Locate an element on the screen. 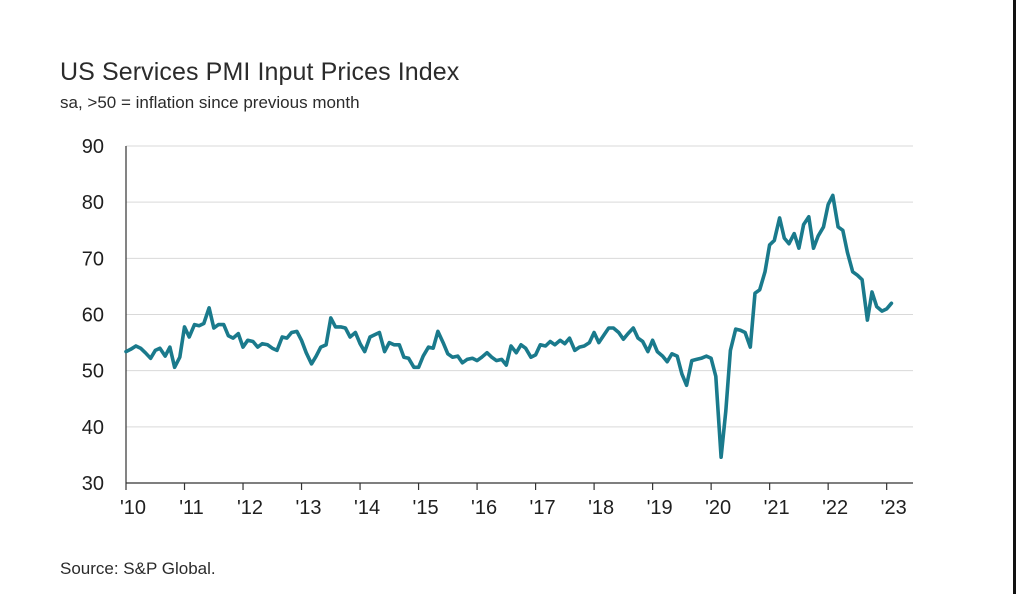 The height and width of the screenshot is (594, 1022). x-tick-label: '16 is located at coordinates (484, 508).